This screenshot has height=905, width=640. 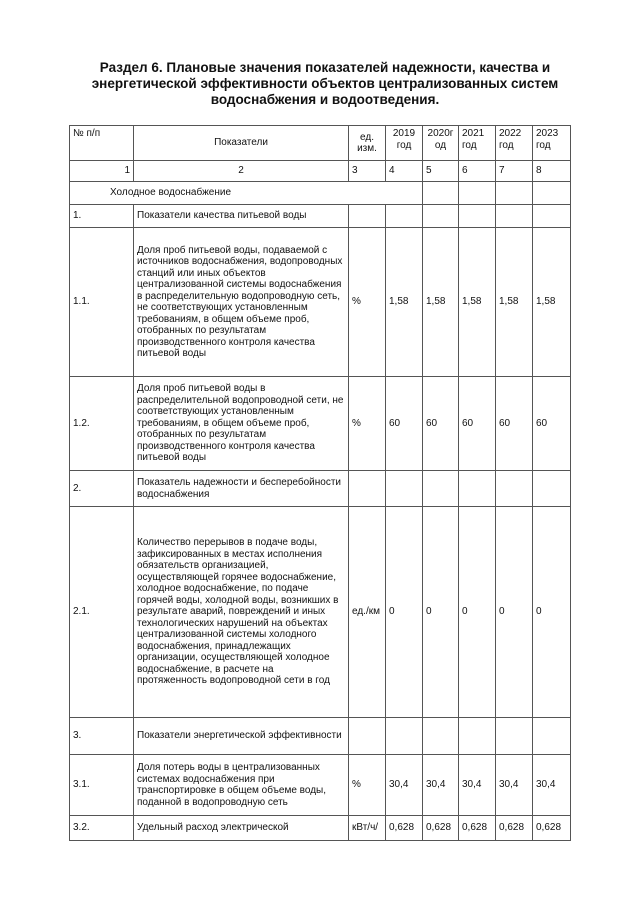 What do you see at coordinates (514, 423) in the screenshot?
I see `value-2022: 60` at bounding box center [514, 423].